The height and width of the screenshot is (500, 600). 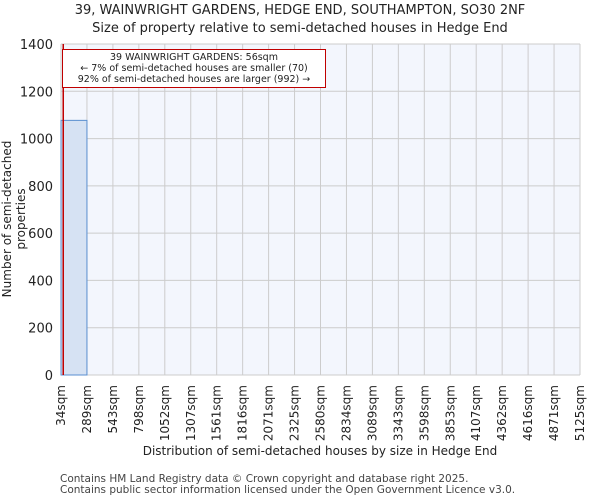 I want to click on y-tick-label: 800, so click(x=40, y=187).